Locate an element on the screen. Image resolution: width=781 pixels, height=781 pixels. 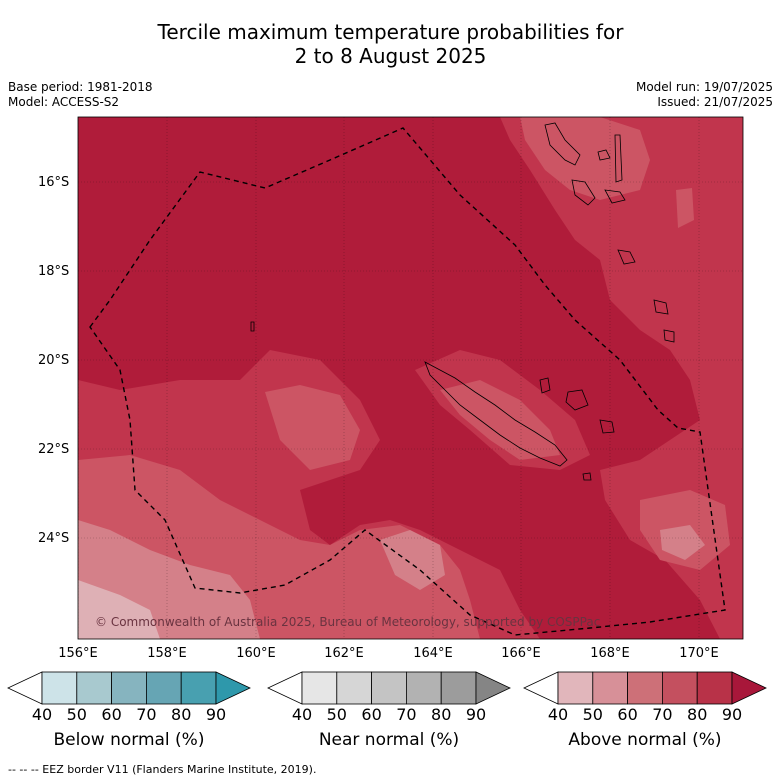
base-period-text: Base period: 1981-2018 is located at coordinates (80, 87).